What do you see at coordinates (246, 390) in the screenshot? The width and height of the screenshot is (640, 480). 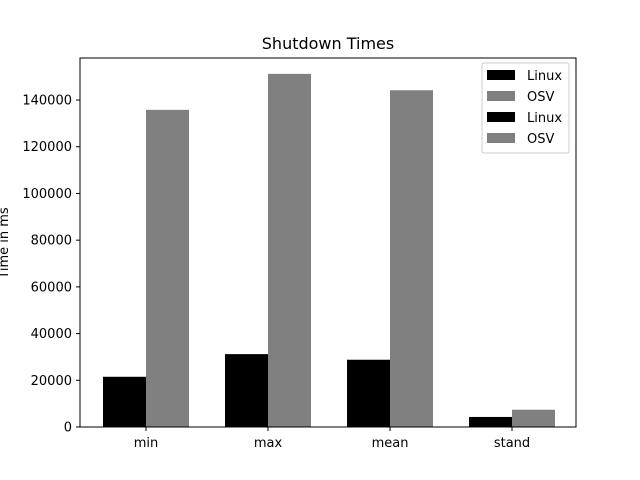 I see `bar-linux-max` at bounding box center [246, 390].